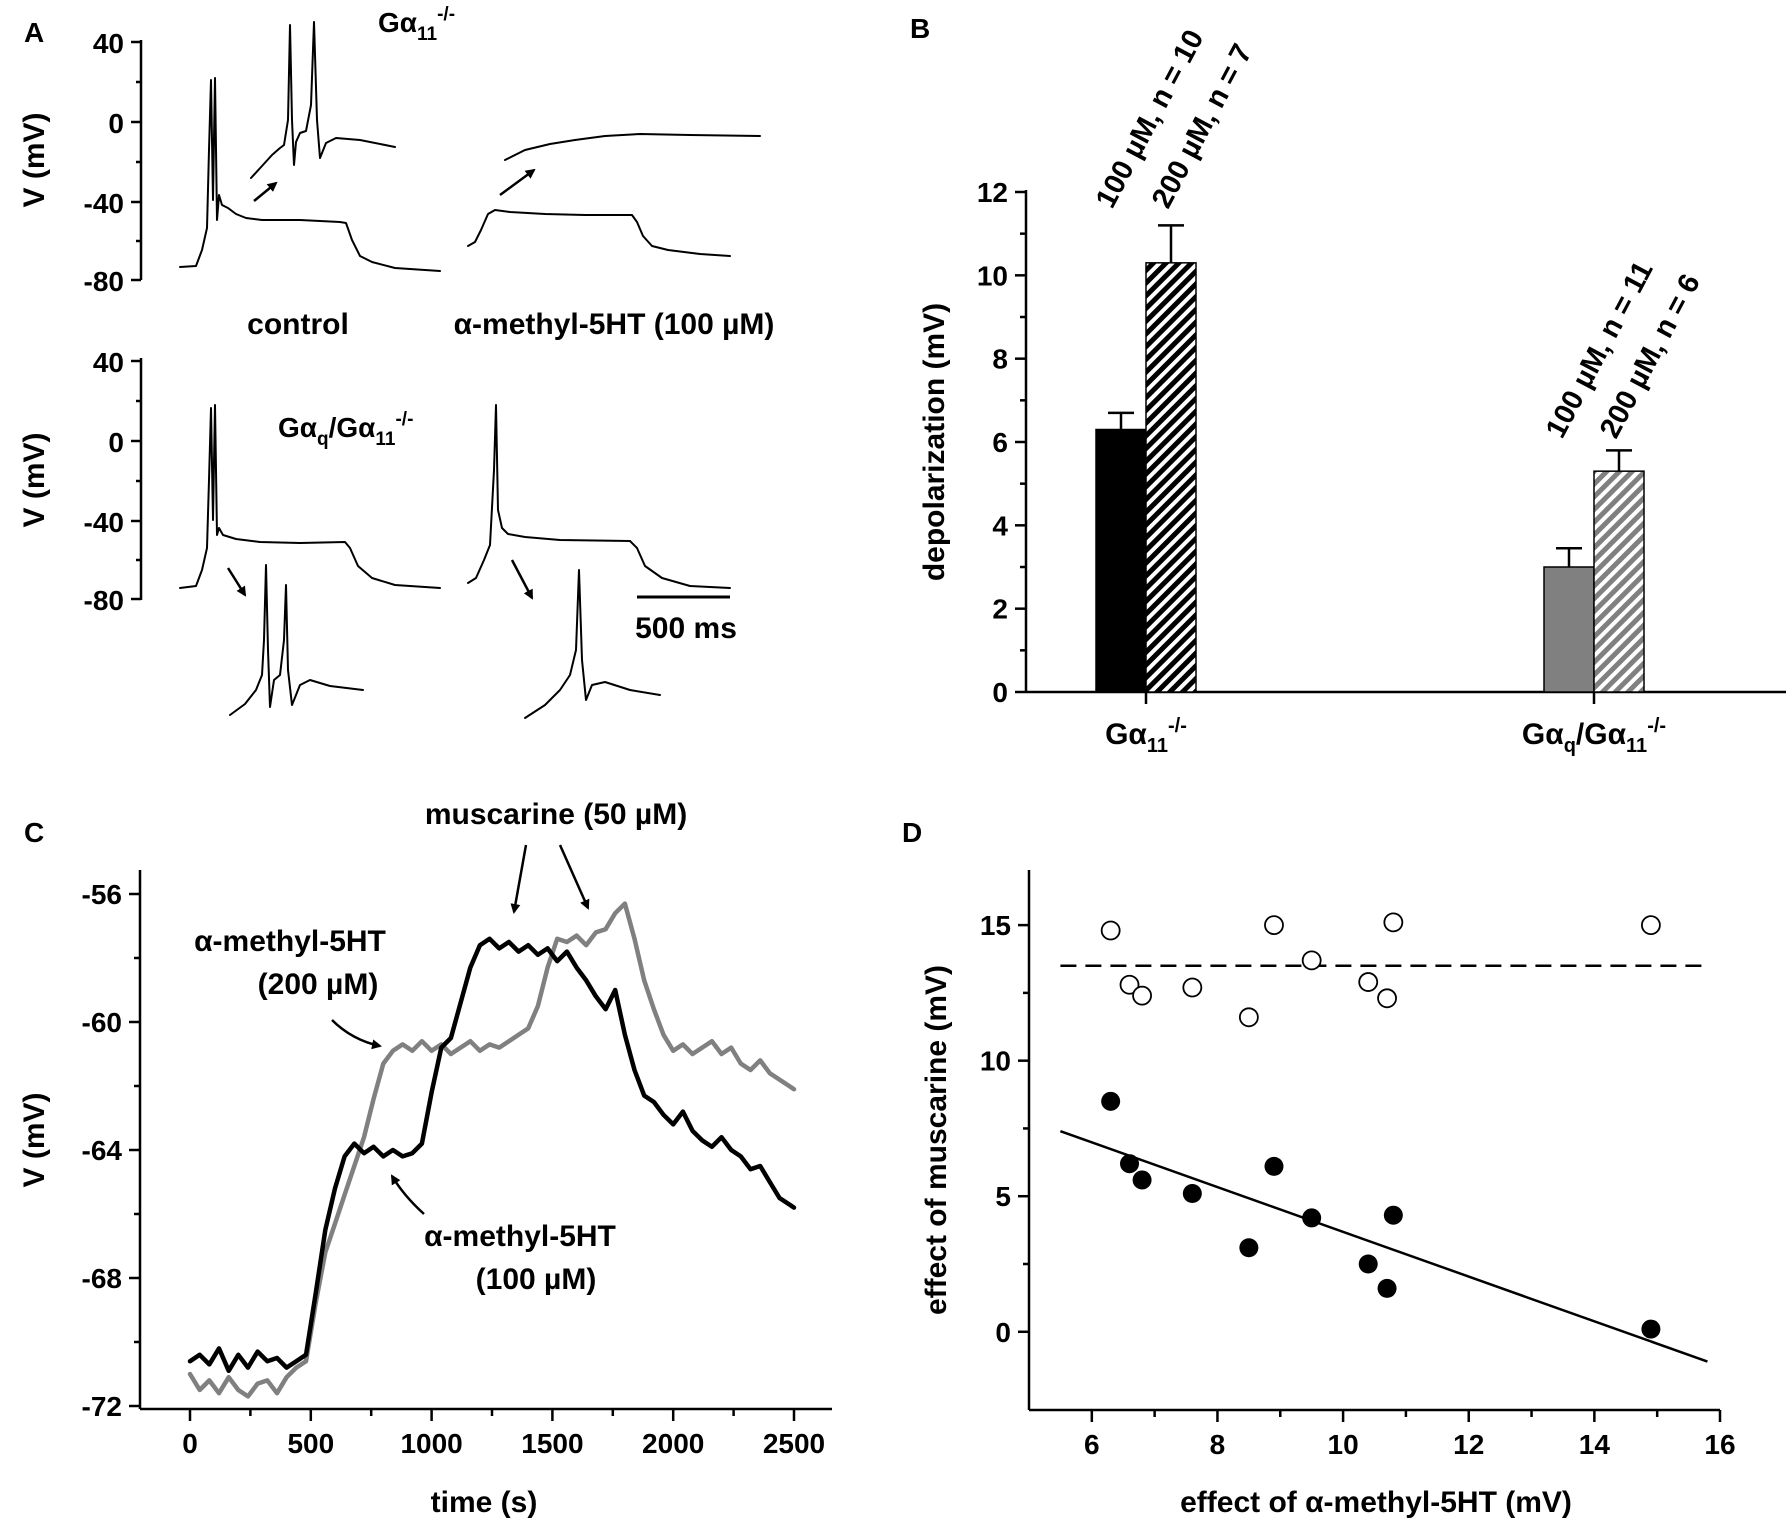  Describe the element at coordinates (492, 1155) in the screenshot. I see `panel-c-black-line` at that location.